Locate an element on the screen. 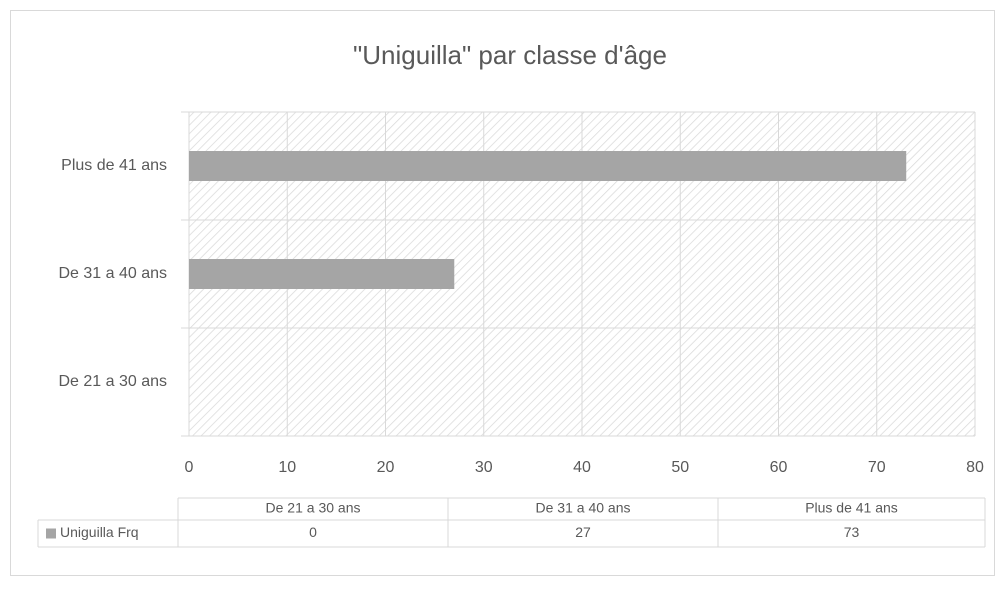 Image resolution: width=1005 pixels, height=591 pixels. table-value: 0 is located at coordinates (313, 532).